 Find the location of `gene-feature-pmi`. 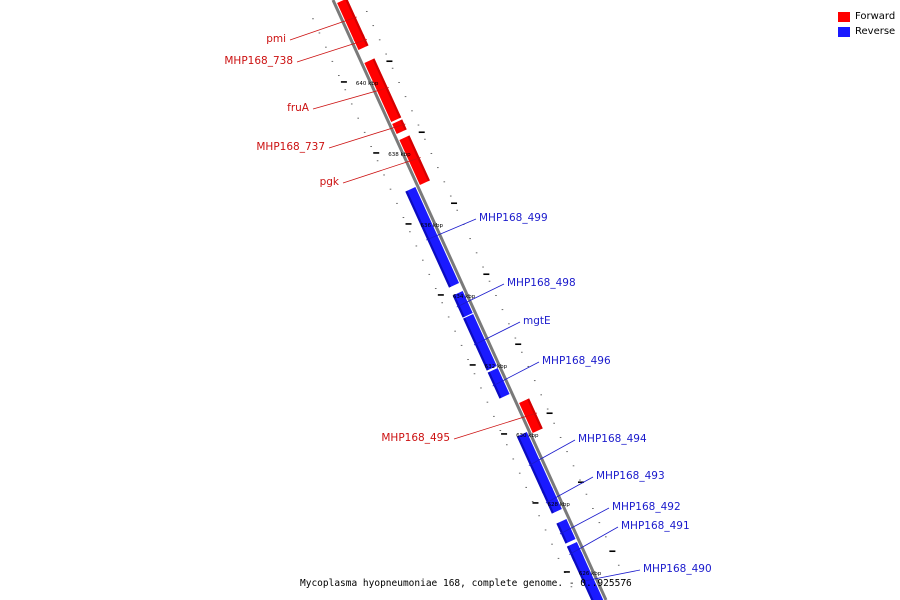

gene-feature-pmi is located at coordinates (351, 20).